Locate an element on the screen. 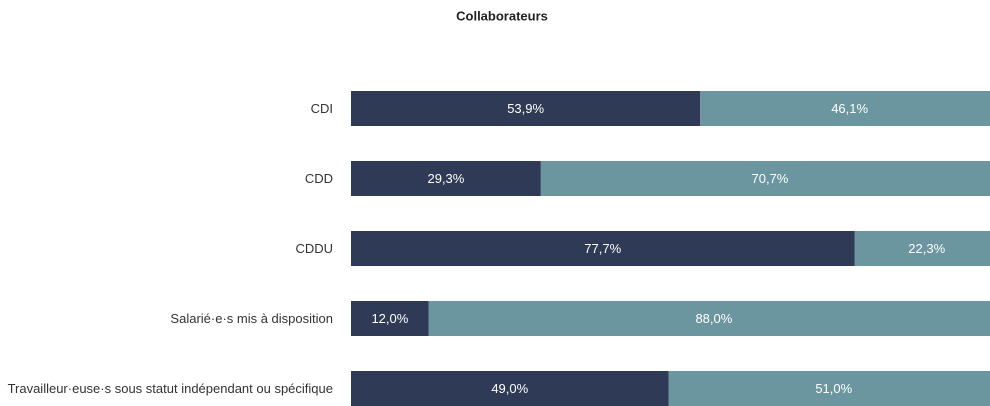 The width and height of the screenshot is (990, 406). value-label: 29,3% is located at coordinates (445, 178).